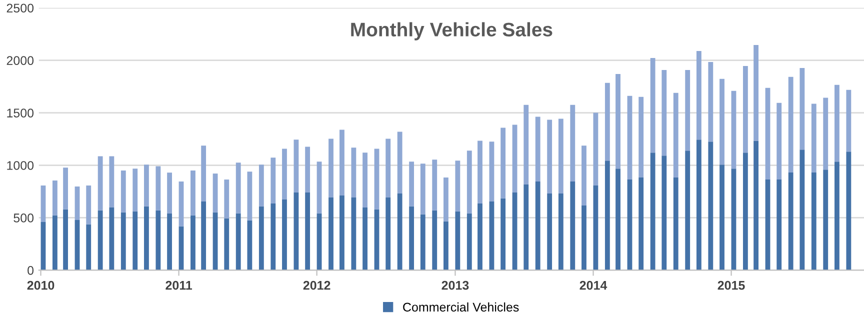 The image size is (864, 316). Describe the element at coordinates (461, 307) in the screenshot. I see `legend-label: Commercial Vehicles` at that location.